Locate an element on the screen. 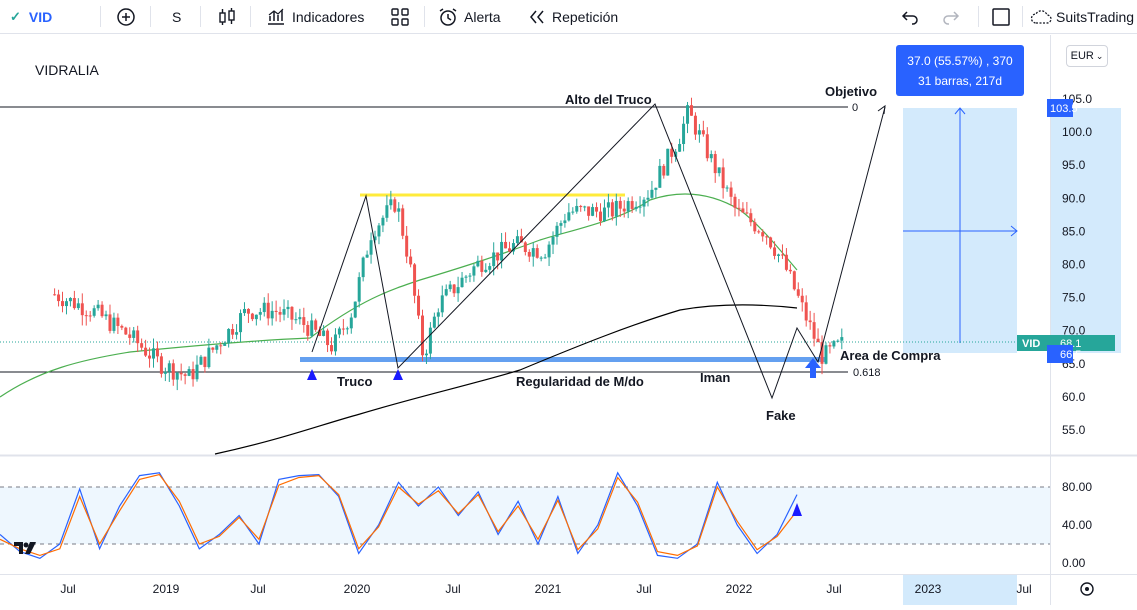 This screenshot has height=610, width=1137. redo-button is located at coordinates (951, 16).